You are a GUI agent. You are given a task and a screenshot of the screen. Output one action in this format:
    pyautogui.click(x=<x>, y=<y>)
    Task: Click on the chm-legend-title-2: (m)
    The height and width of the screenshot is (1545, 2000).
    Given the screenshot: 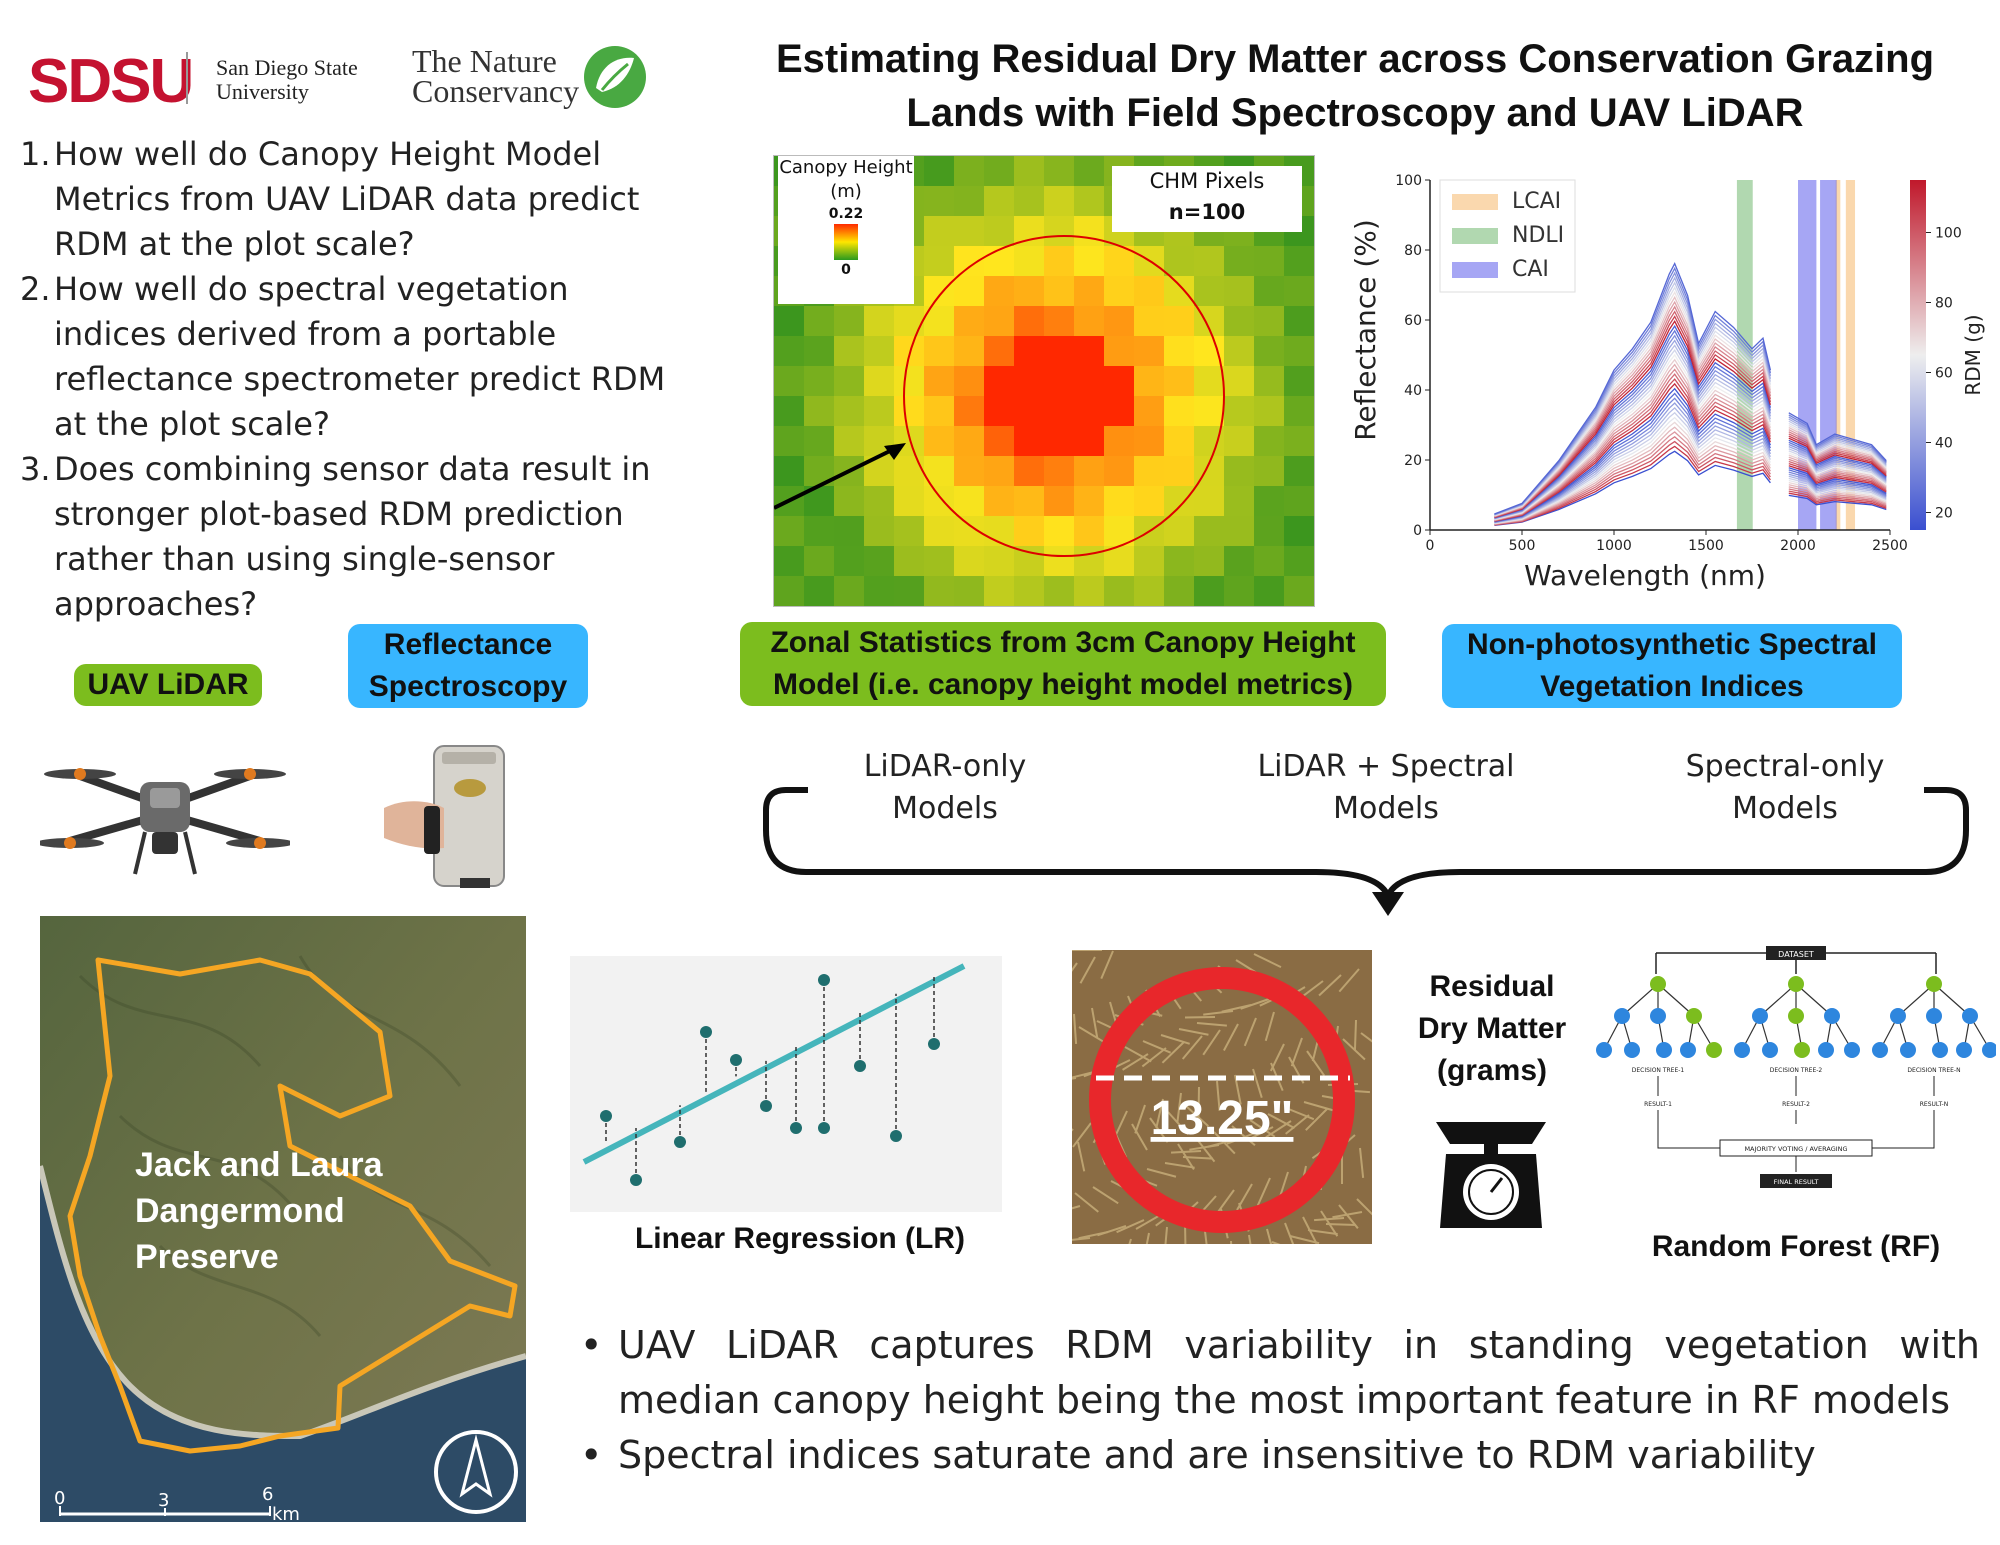 What is the action you would take?
    pyautogui.click(x=846, y=191)
    